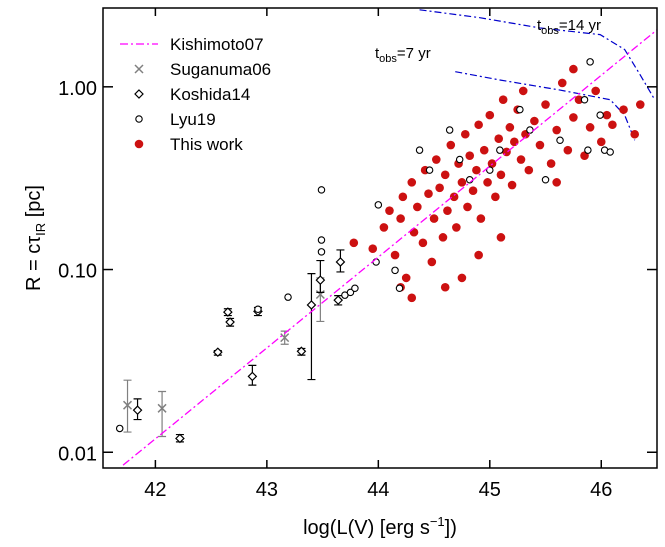  I want to click on y-tick-label: 0.01, so click(77, 454).